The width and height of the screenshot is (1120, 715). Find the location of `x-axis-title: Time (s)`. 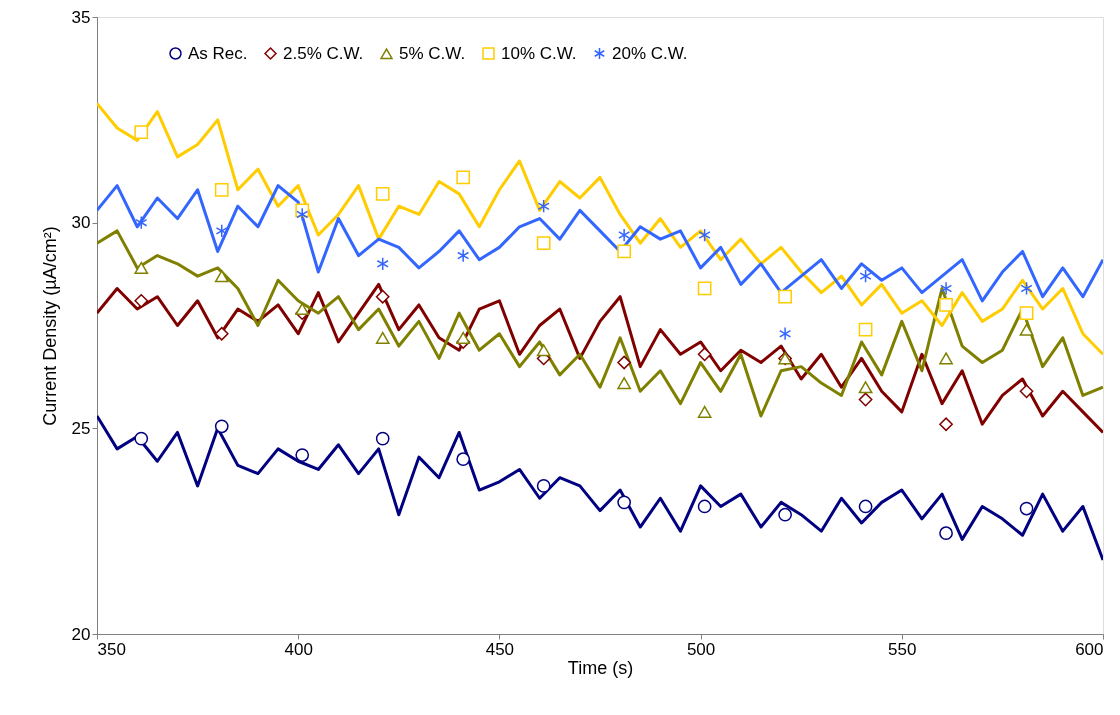

x-axis-title: Time (s) is located at coordinates (600, 667).